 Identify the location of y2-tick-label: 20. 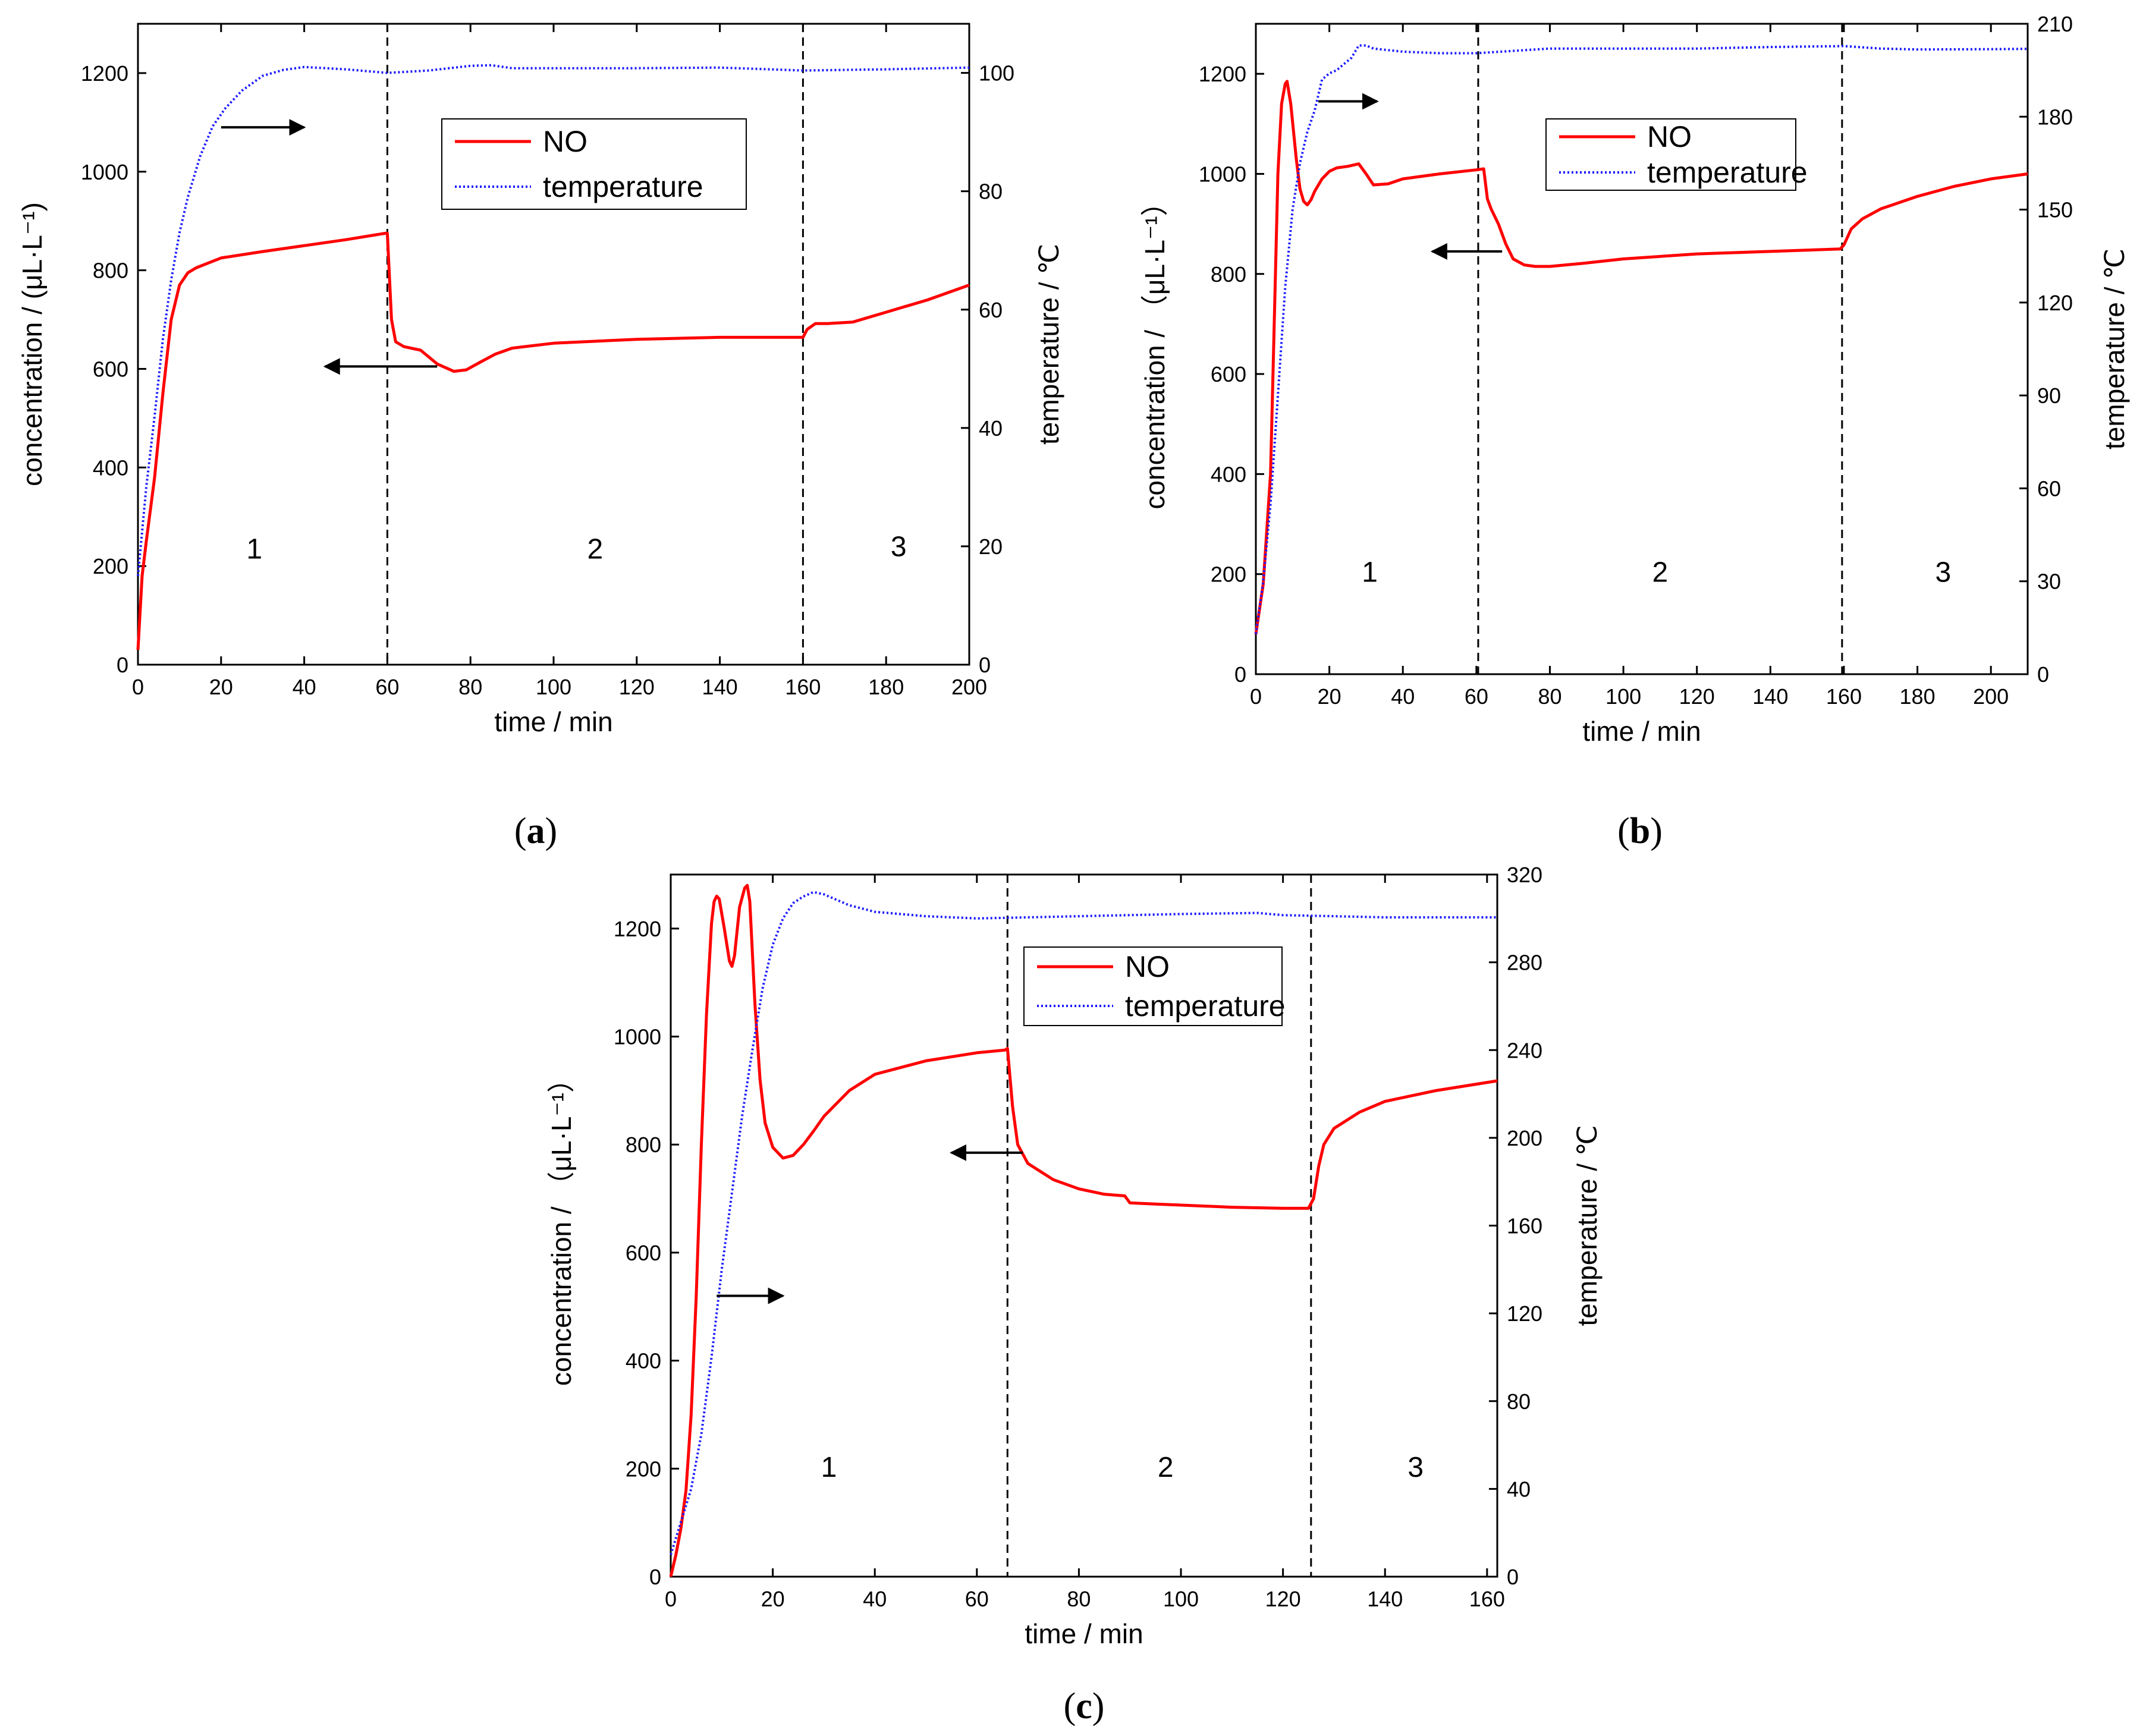
(991, 546).